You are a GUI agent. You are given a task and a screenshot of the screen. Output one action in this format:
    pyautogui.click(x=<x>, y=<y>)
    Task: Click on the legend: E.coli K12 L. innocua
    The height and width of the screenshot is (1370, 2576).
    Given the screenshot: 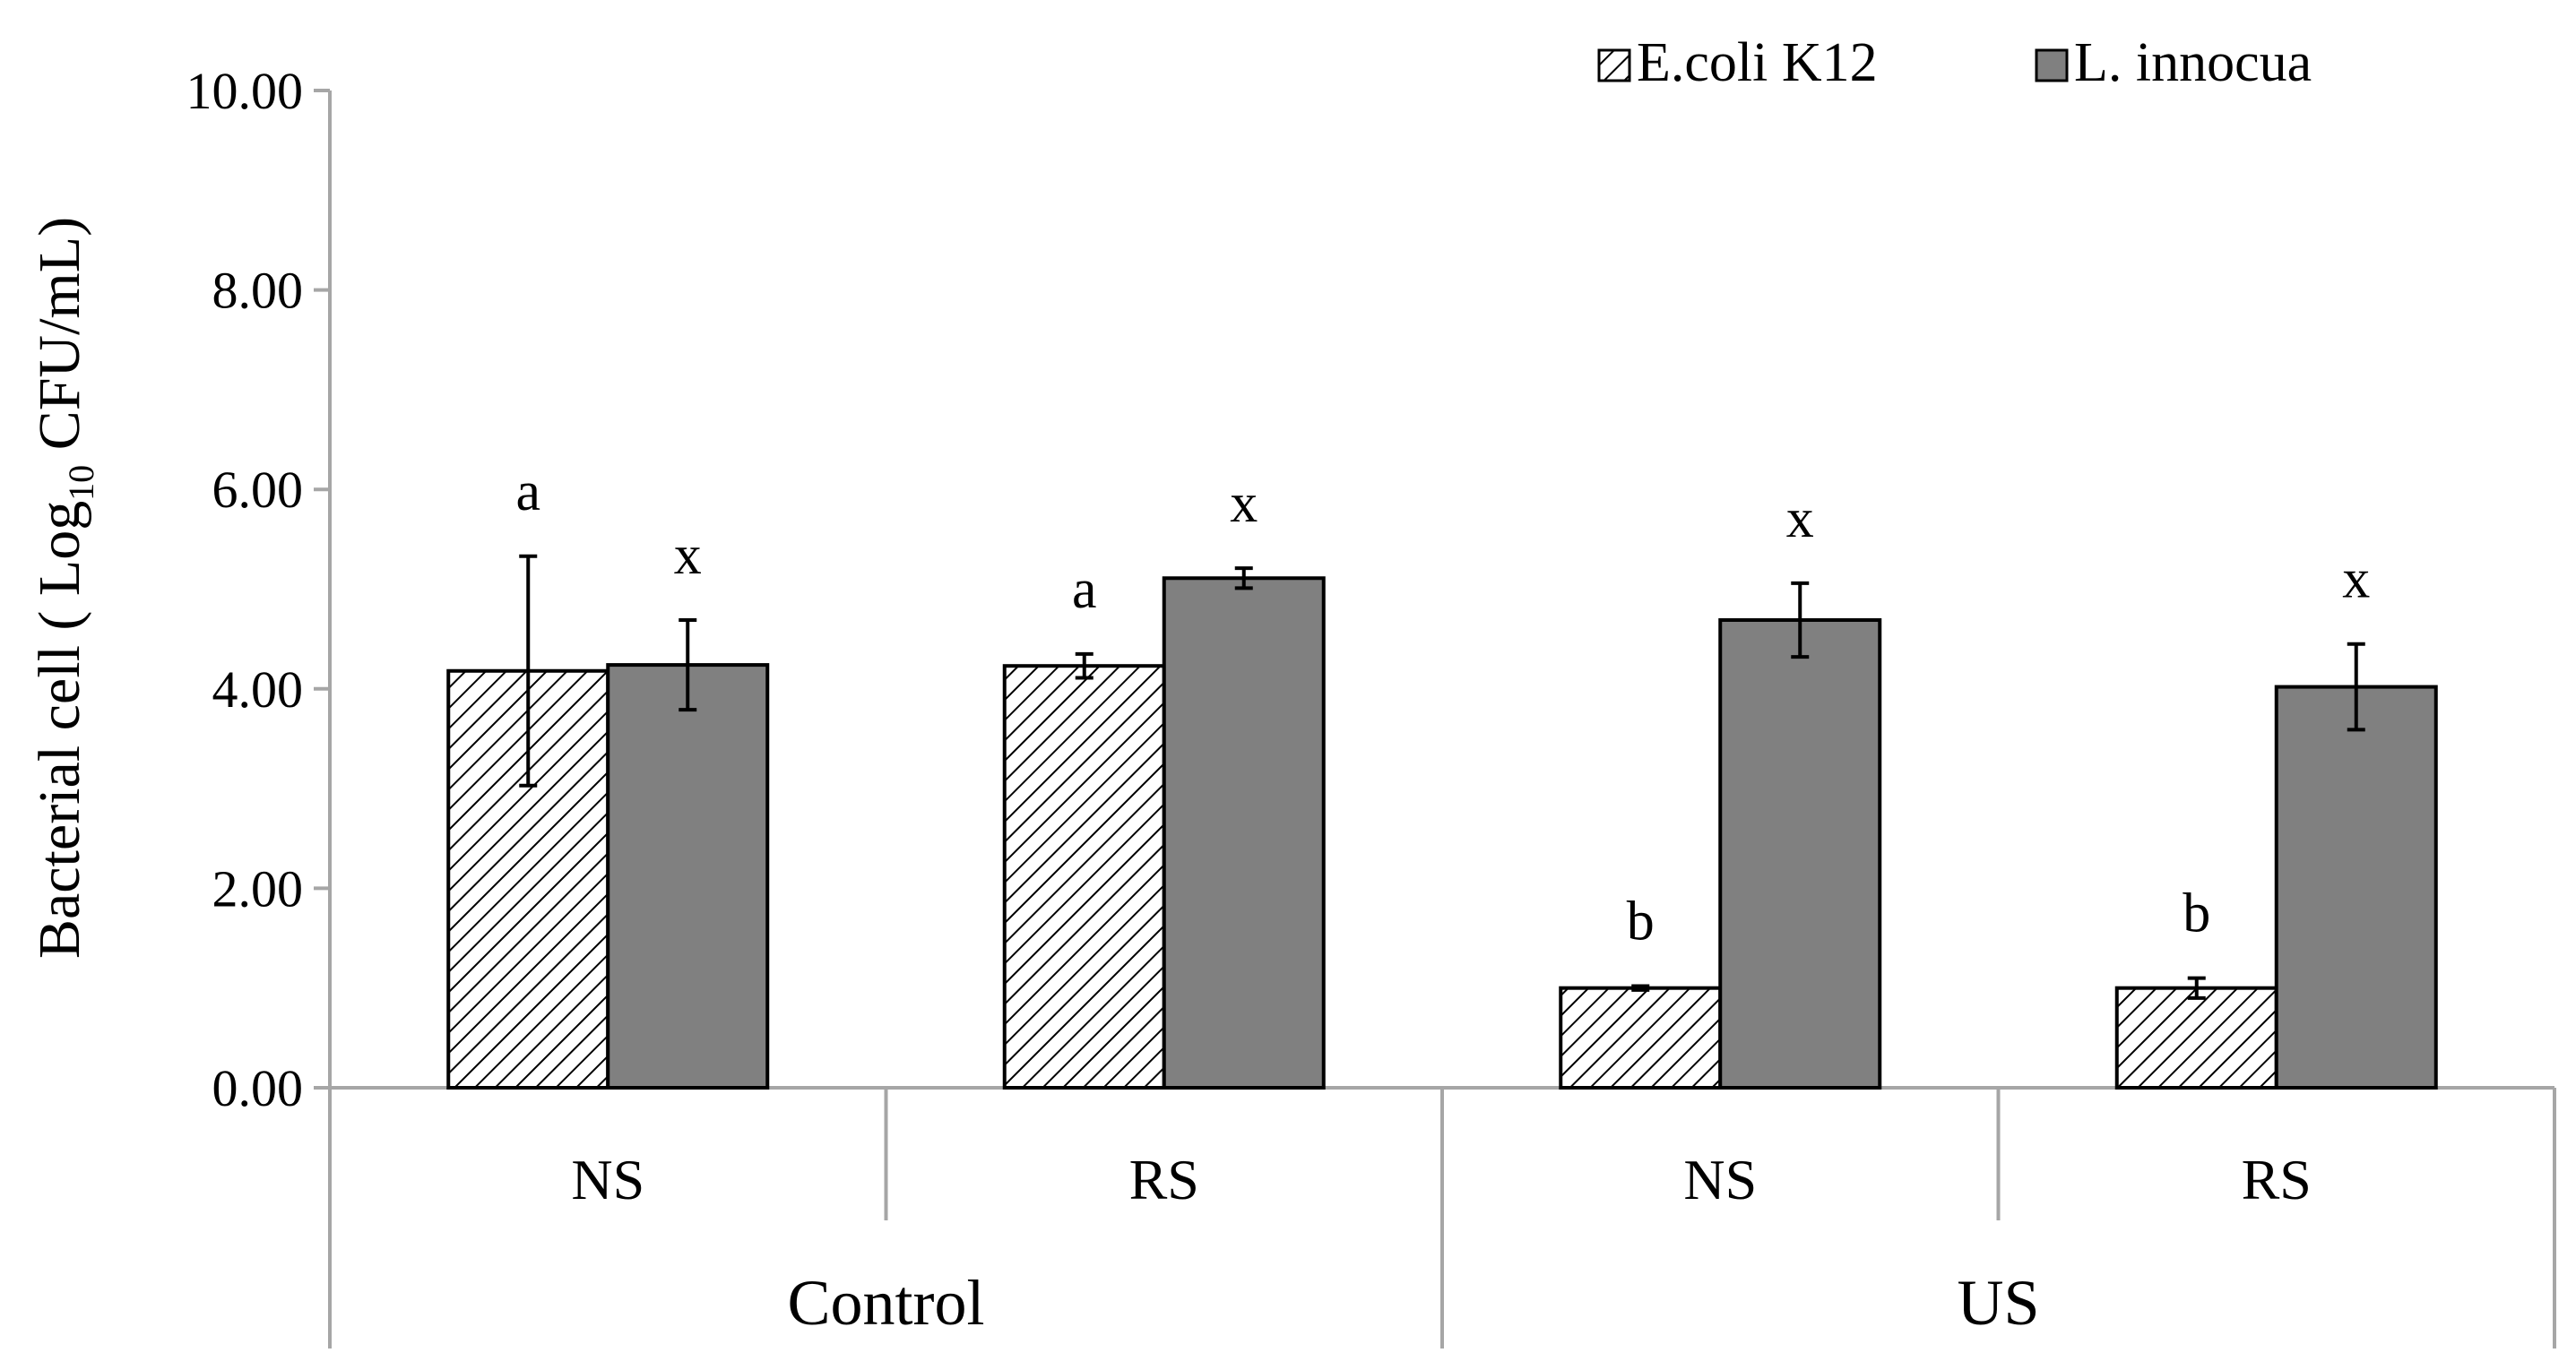 What is the action you would take?
    pyautogui.click(x=1954, y=62)
    